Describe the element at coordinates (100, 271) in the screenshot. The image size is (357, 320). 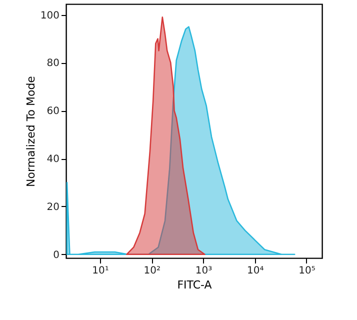
I see `x-tick-label: 10¹` at that location.